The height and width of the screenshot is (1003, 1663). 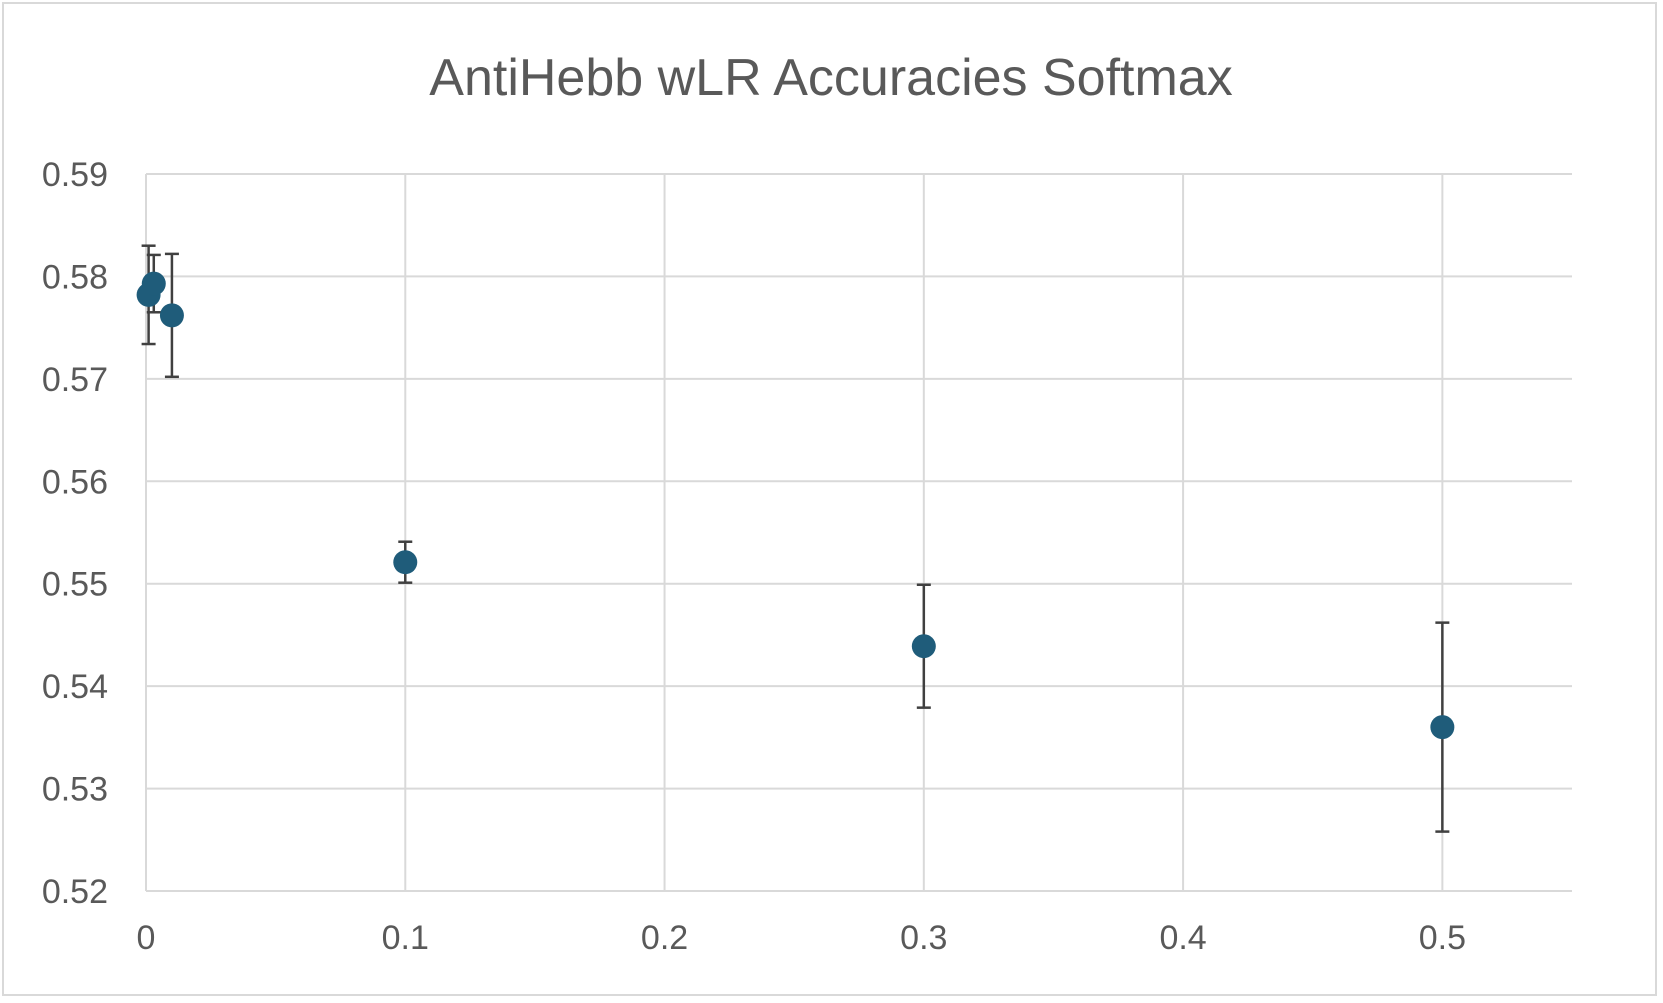 I want to click on y-tick-label: 0.55, so click(x=75, y=585).